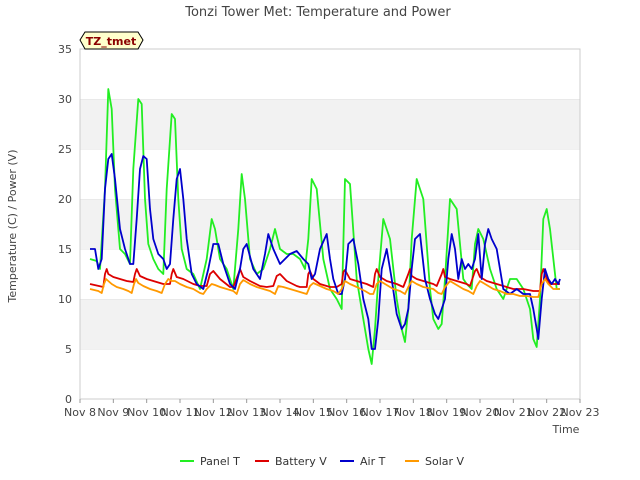  What do you see at coordinates (65, 49) in the screenshot?
I see `y-tick-label: 35` at bounding box center [65, 49].